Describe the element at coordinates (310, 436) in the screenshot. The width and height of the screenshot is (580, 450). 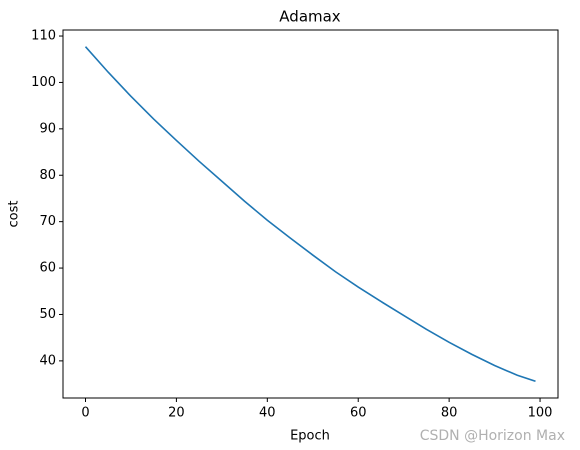
I see `x-axis-label: Epoch` at that location.